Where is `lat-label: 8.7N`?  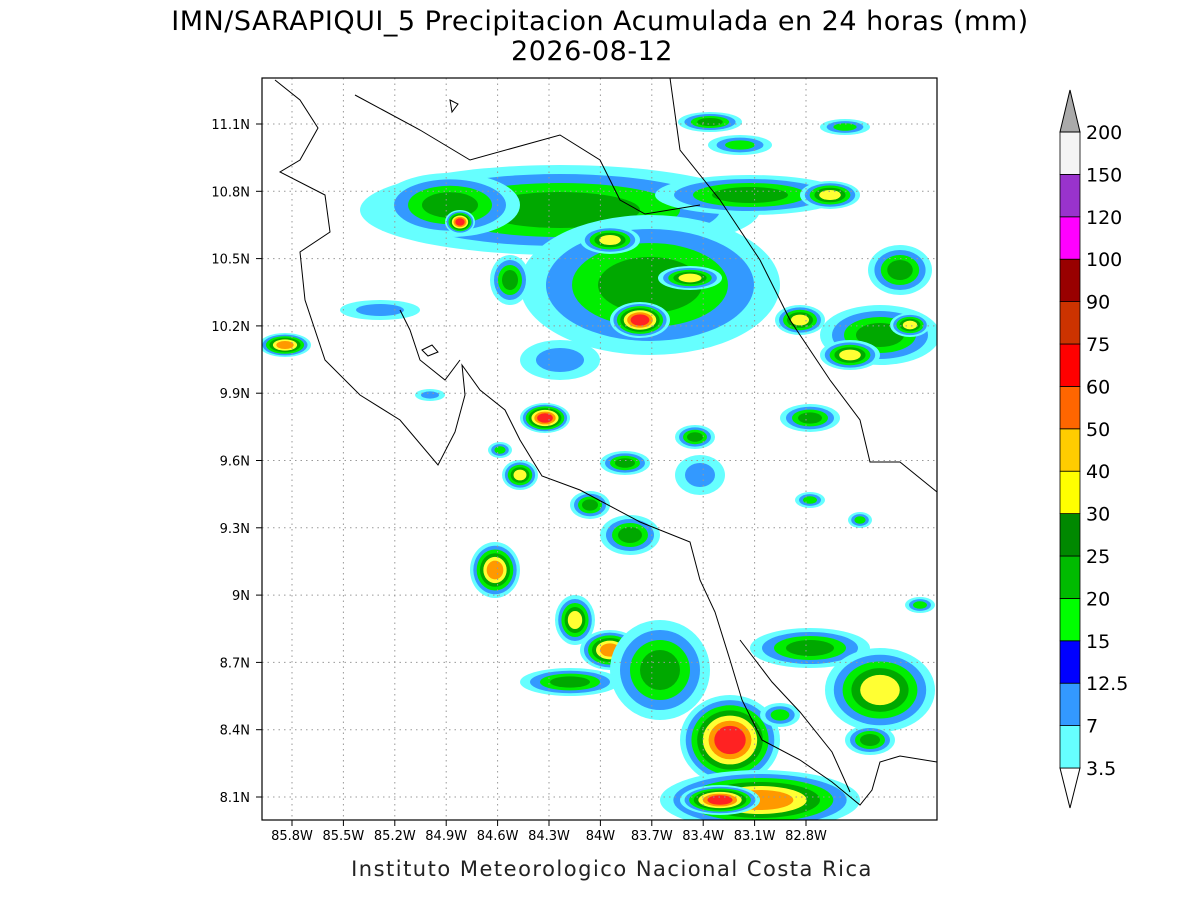
lat-label: 8.7N is located at coordinates (235, 663).